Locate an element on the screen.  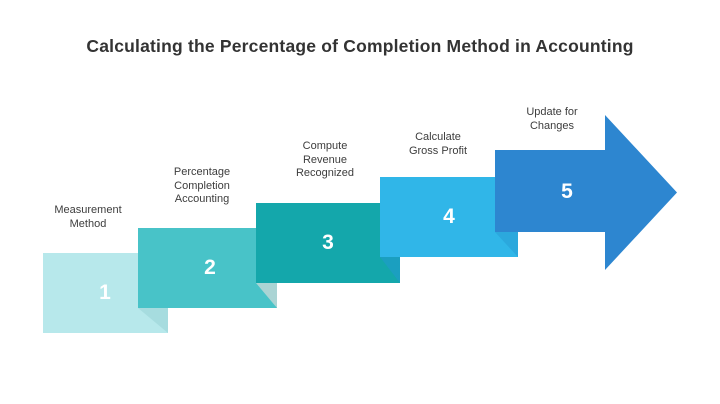
step-2-number: 2 is located at coordinates (210, 267).